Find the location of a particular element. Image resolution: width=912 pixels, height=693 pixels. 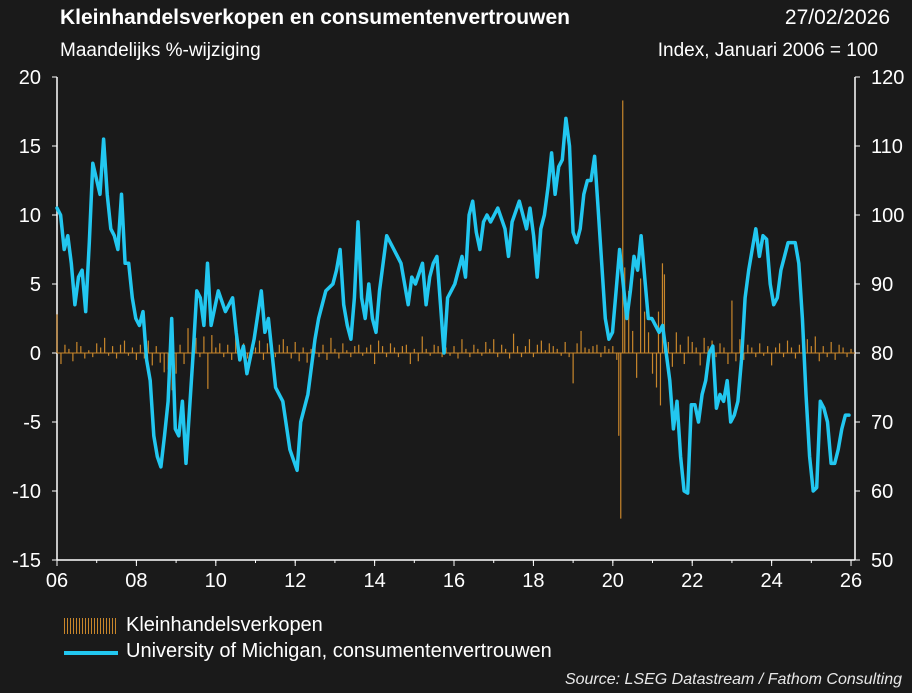

x-tick-label: 14 is located at coordinates (374, 581).